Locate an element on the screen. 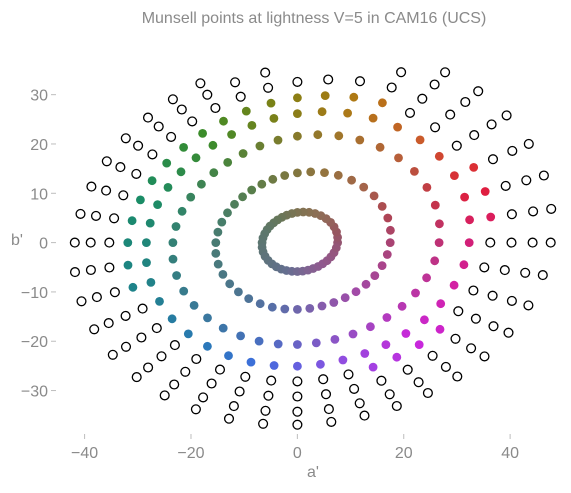 This screenshot has height=493, width=571. x-tick-label: 20 is located at coordinates (404, 453).